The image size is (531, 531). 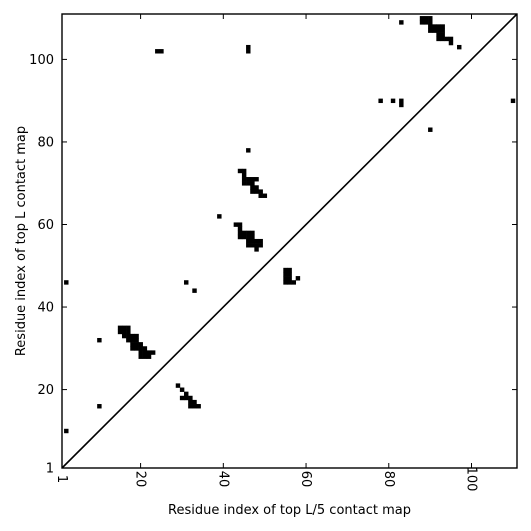 I want to click on y-tick-label: 80, so click(x=45, y=142).